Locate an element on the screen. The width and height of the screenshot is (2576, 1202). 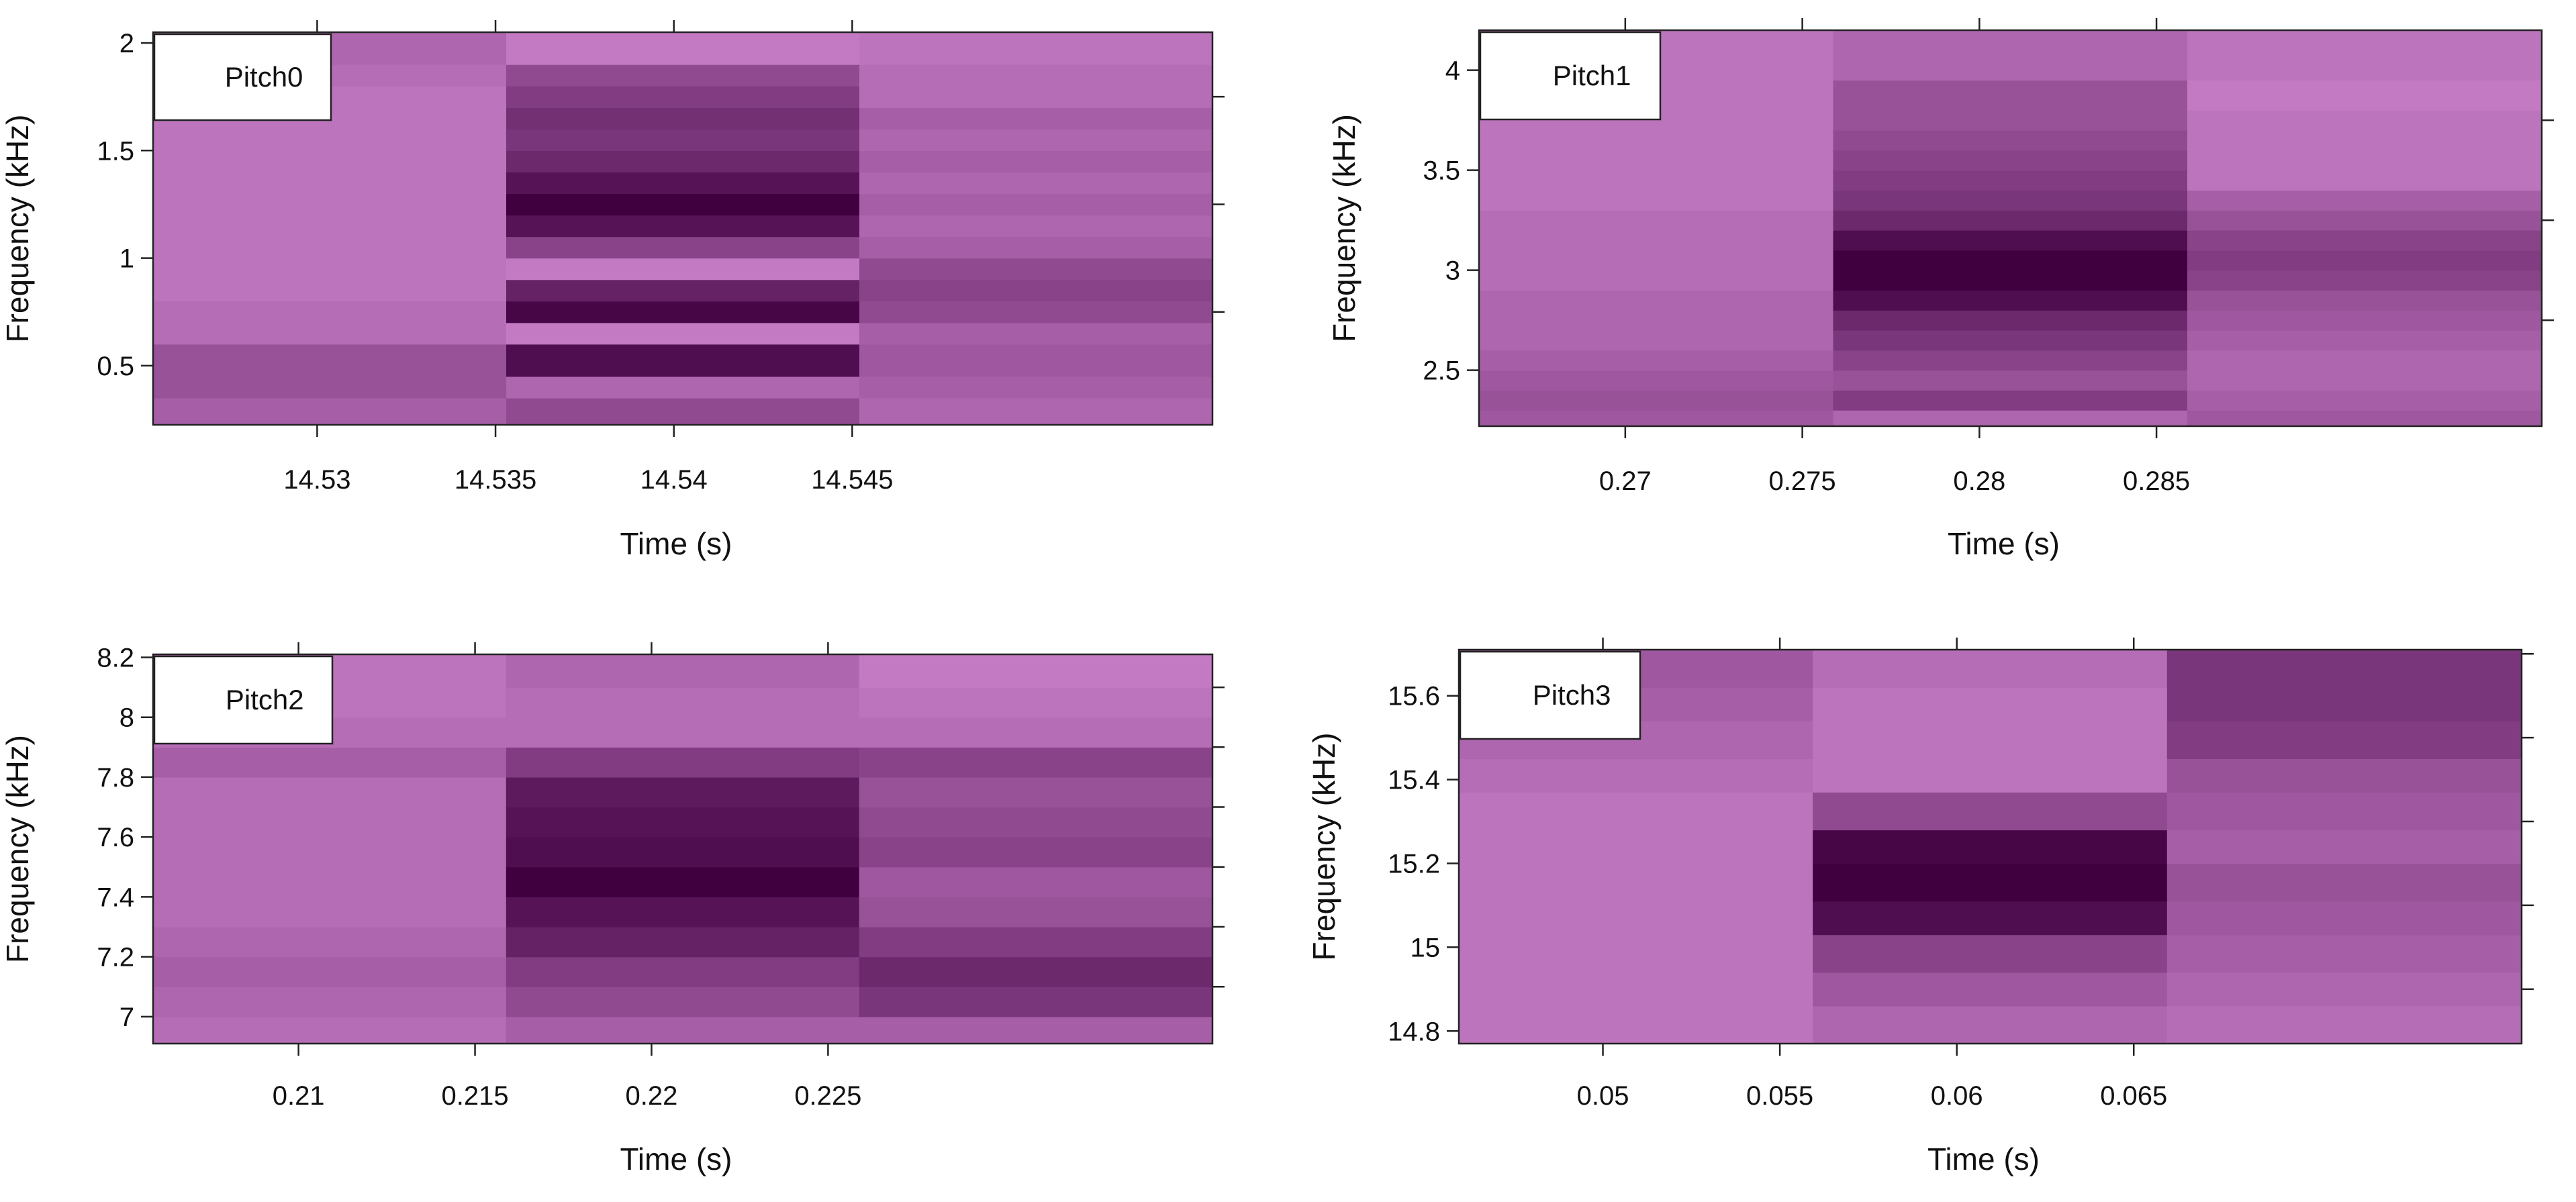
y-tick-label: 7.4 is located at coordinates (116, 897).